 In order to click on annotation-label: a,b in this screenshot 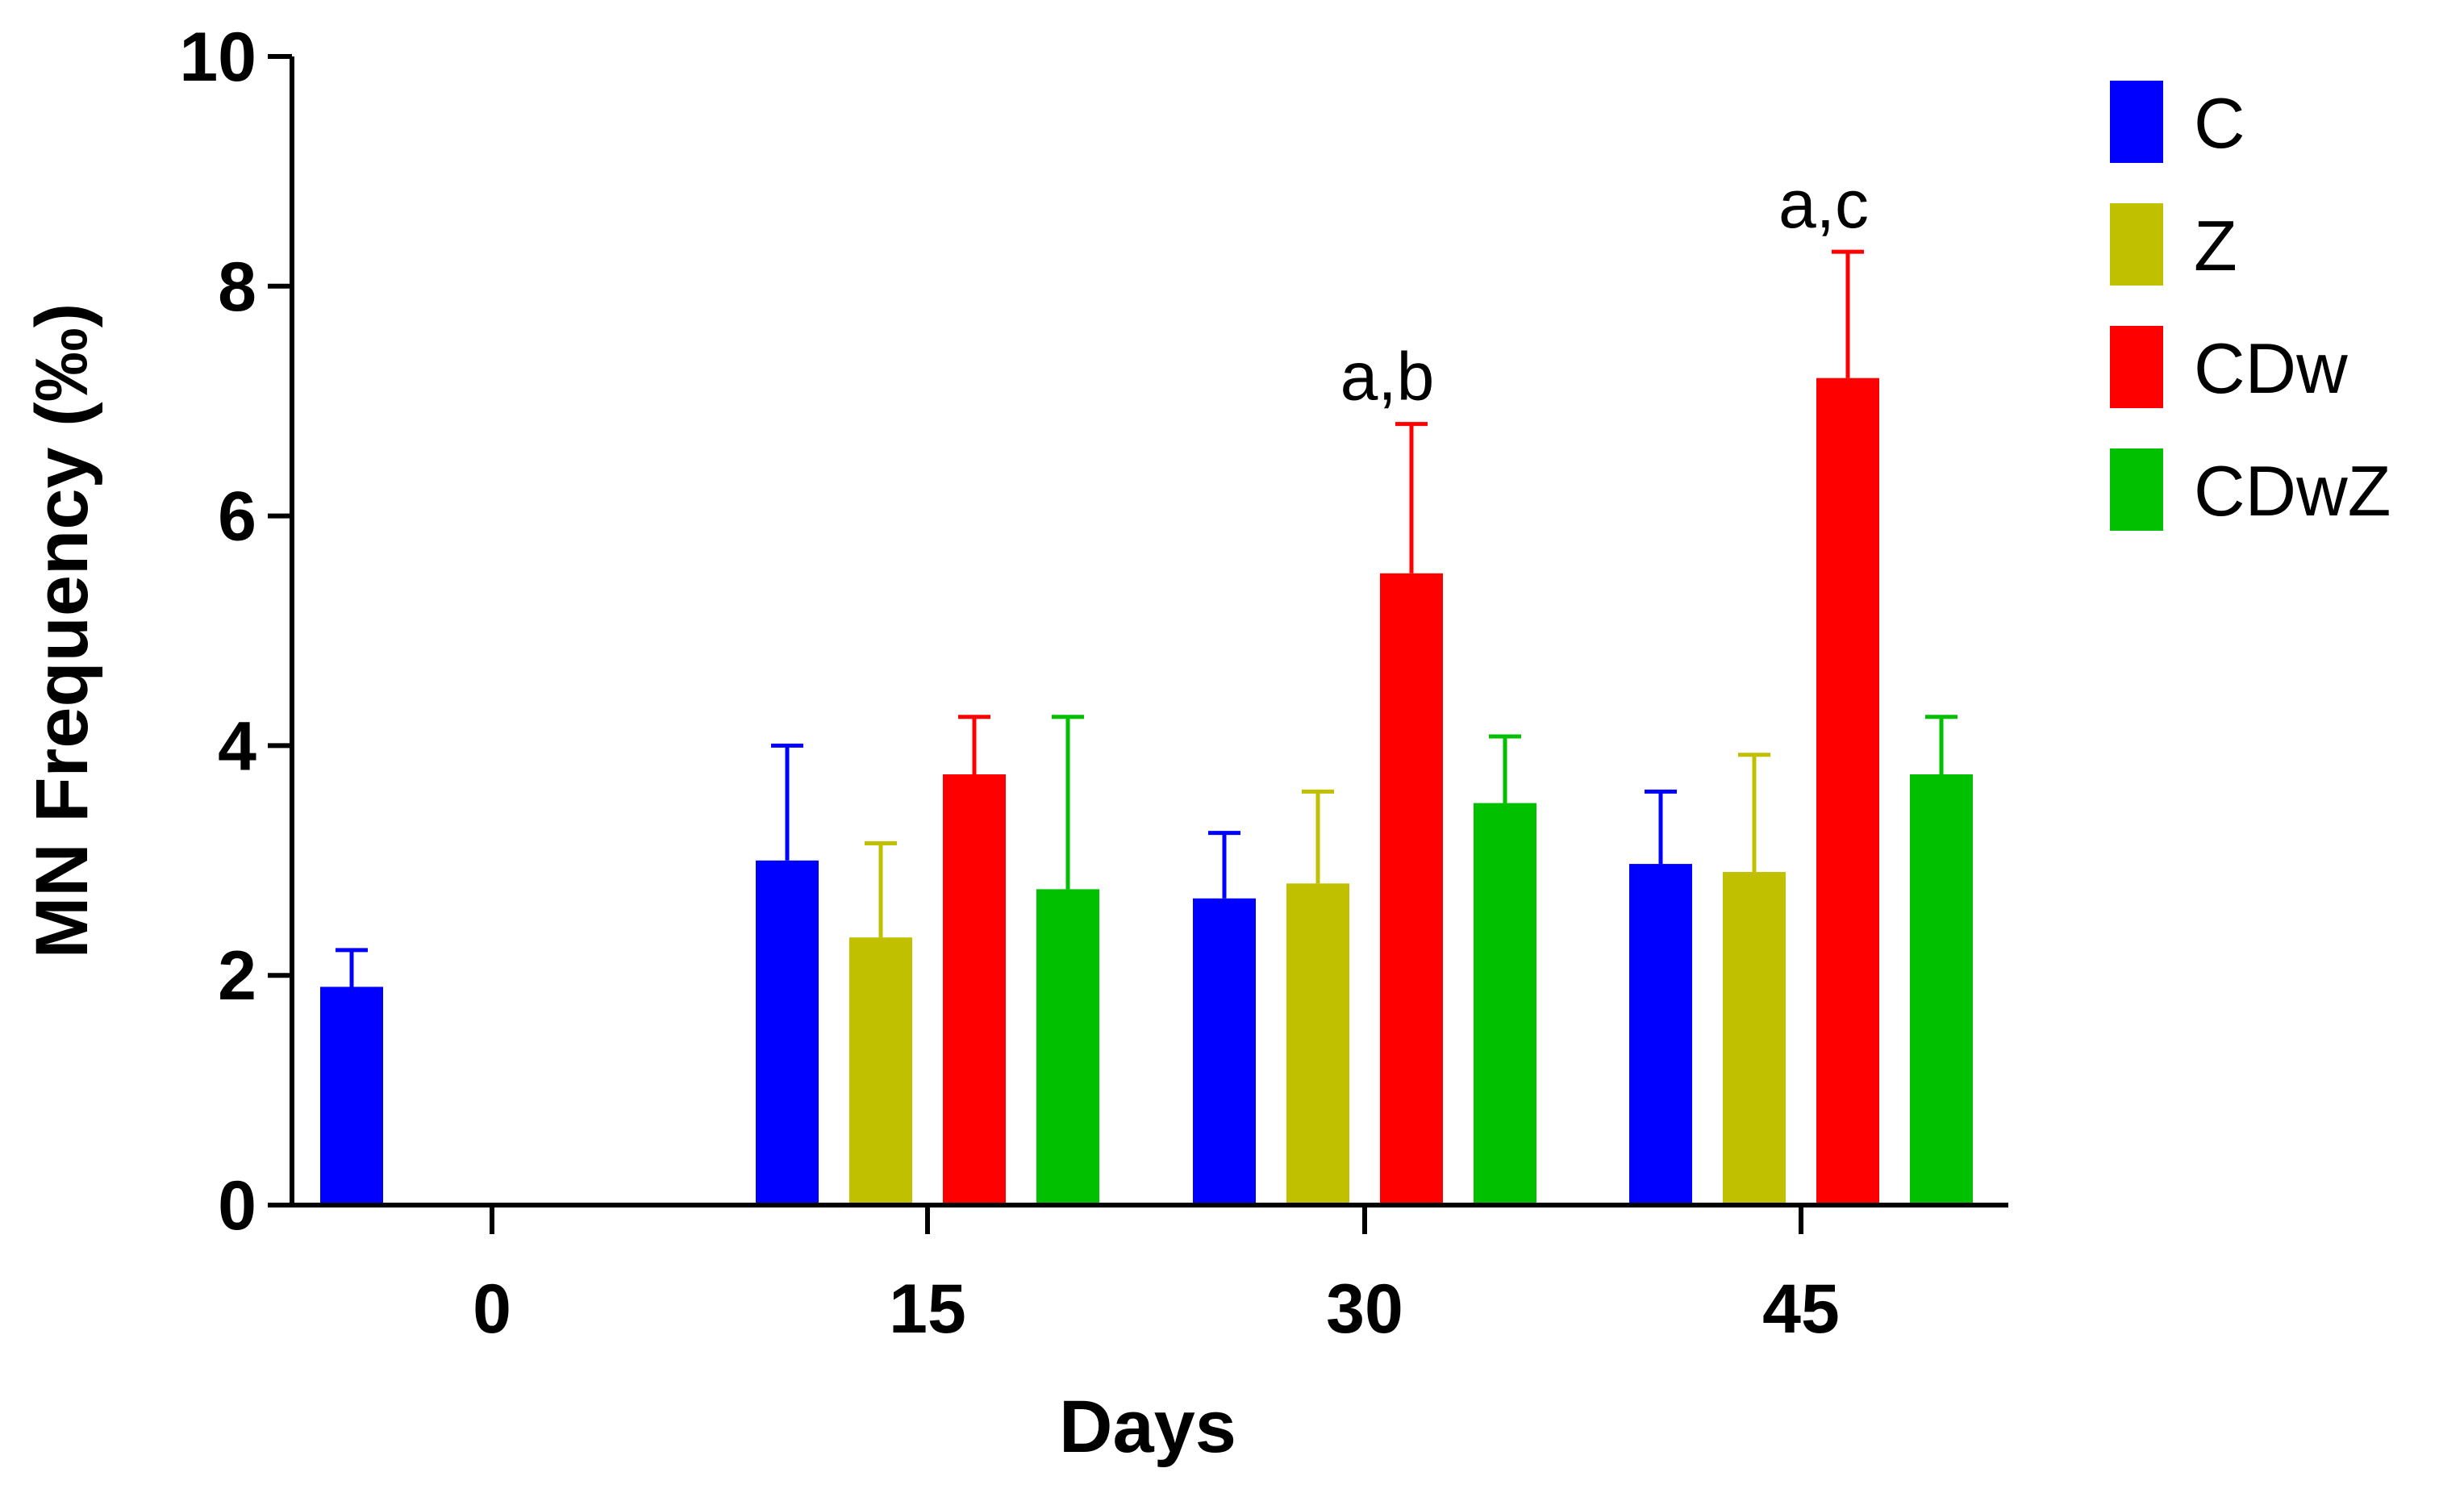, I will do `click(1387, 377)`.